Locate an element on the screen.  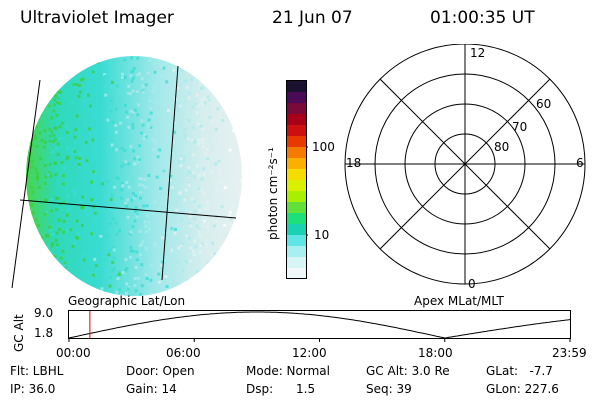
timeline-xtick-0000: 00:00 is located at coordinates (73, 353).